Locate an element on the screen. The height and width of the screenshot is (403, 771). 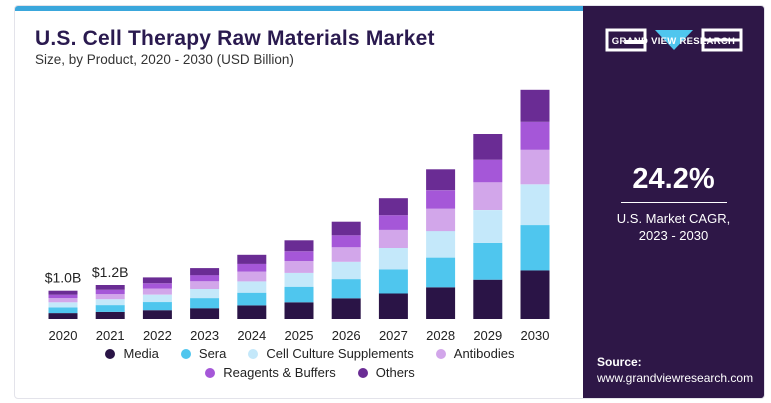
bar-segment-2020-reagents-buffers is located at coordinates (63, 296).